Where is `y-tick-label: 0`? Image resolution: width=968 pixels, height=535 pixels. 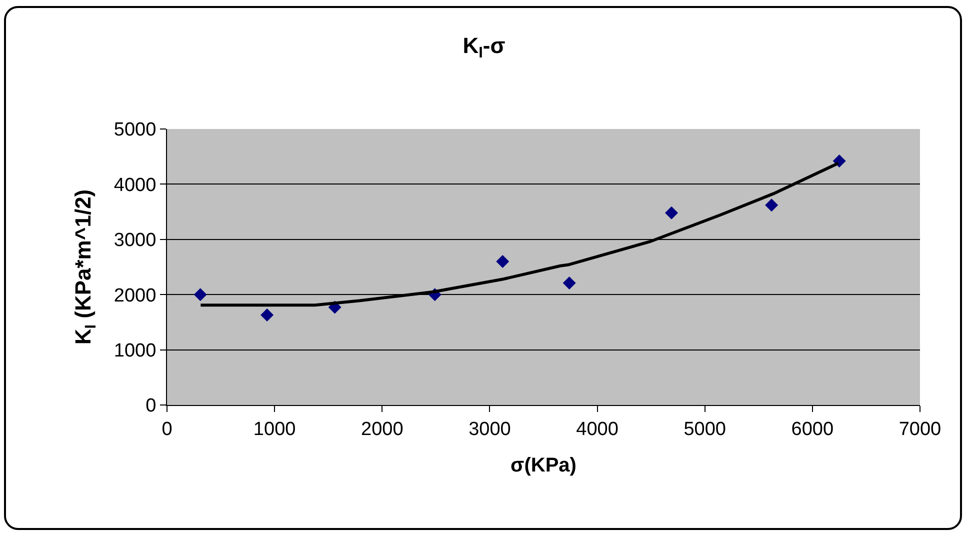
y-tick-label: 0 is located at coordinates (151, 406).